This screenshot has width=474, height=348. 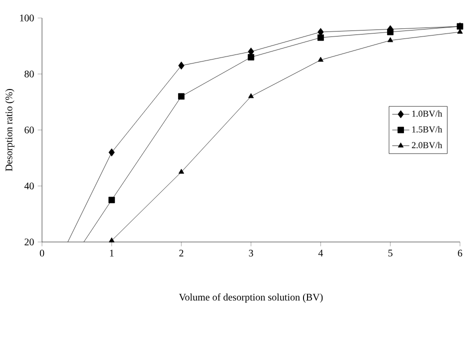 I want to click on x-tick-label: 4, so click(x=321, y=253).